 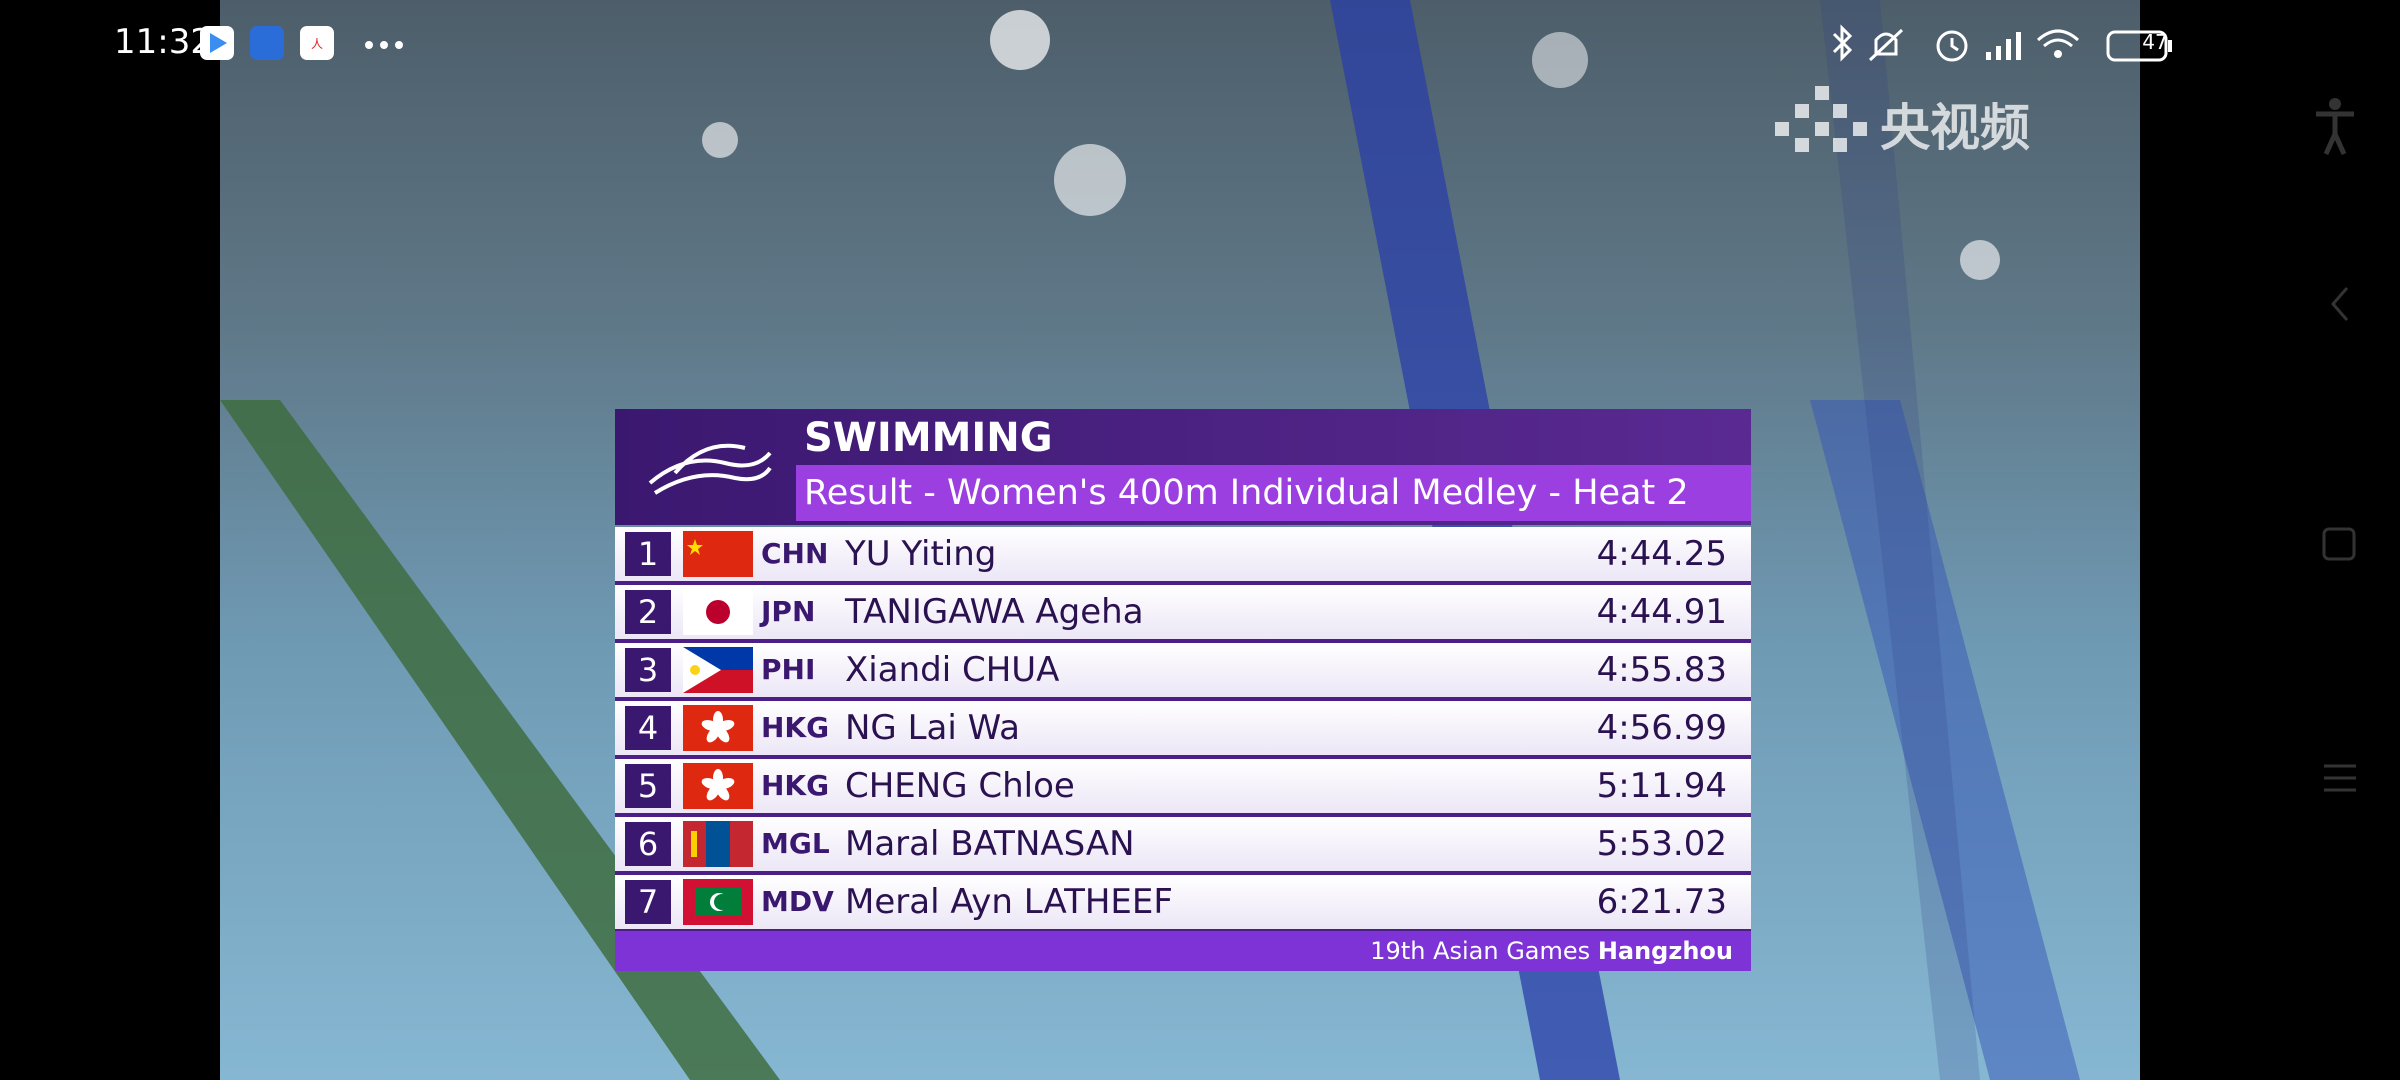 What do you see at coordinates (994, 612) in the screenshot?
I see `athlete-name: TANIGAWA Ageha` at bounding box center [994, 612].